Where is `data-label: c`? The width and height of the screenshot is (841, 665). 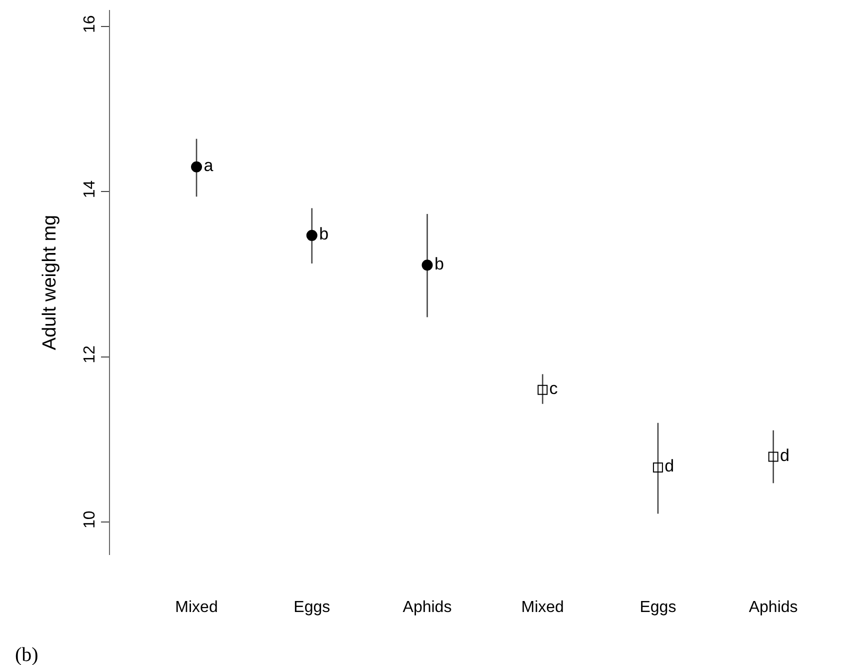
data-label: c is located at coordinates (553, 388).